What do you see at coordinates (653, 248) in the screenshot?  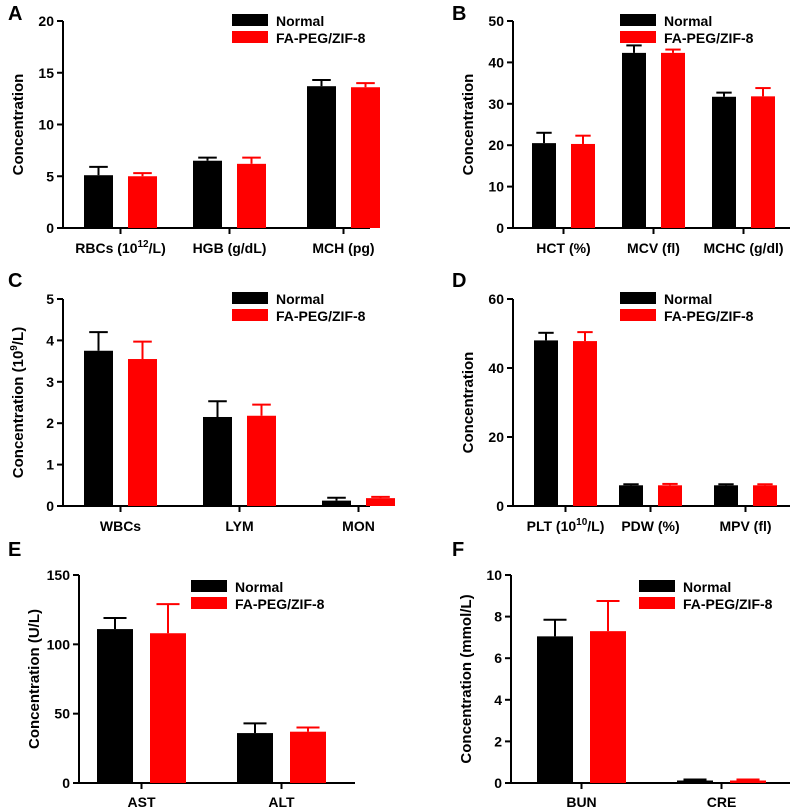 I see `category-label: MCV (fl)` at bounding box center [653, 248].